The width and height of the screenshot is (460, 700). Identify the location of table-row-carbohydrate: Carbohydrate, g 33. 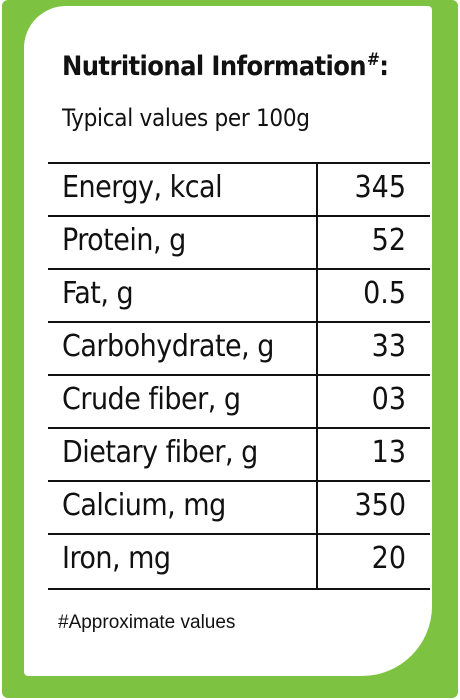
(239, 349).